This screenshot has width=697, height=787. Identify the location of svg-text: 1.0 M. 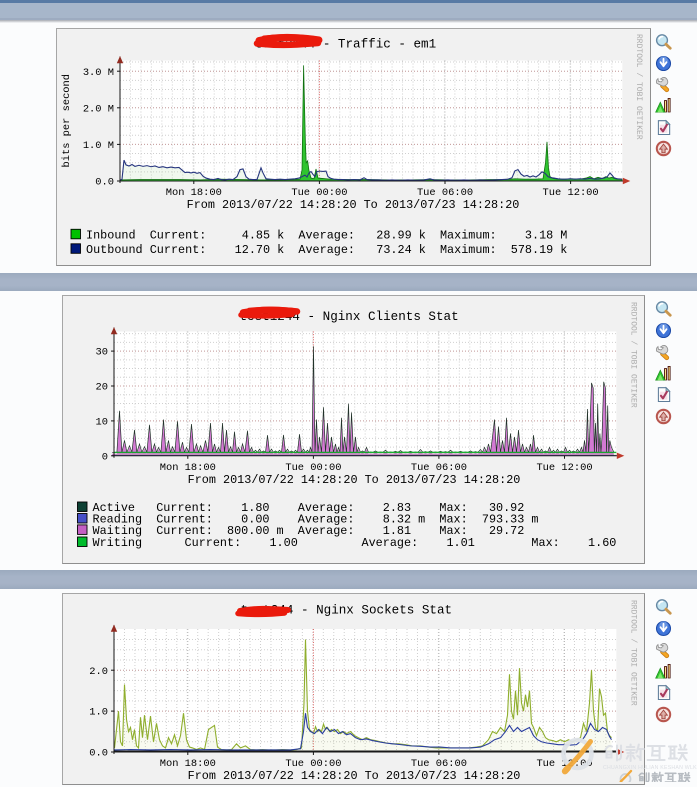
(98, 146).